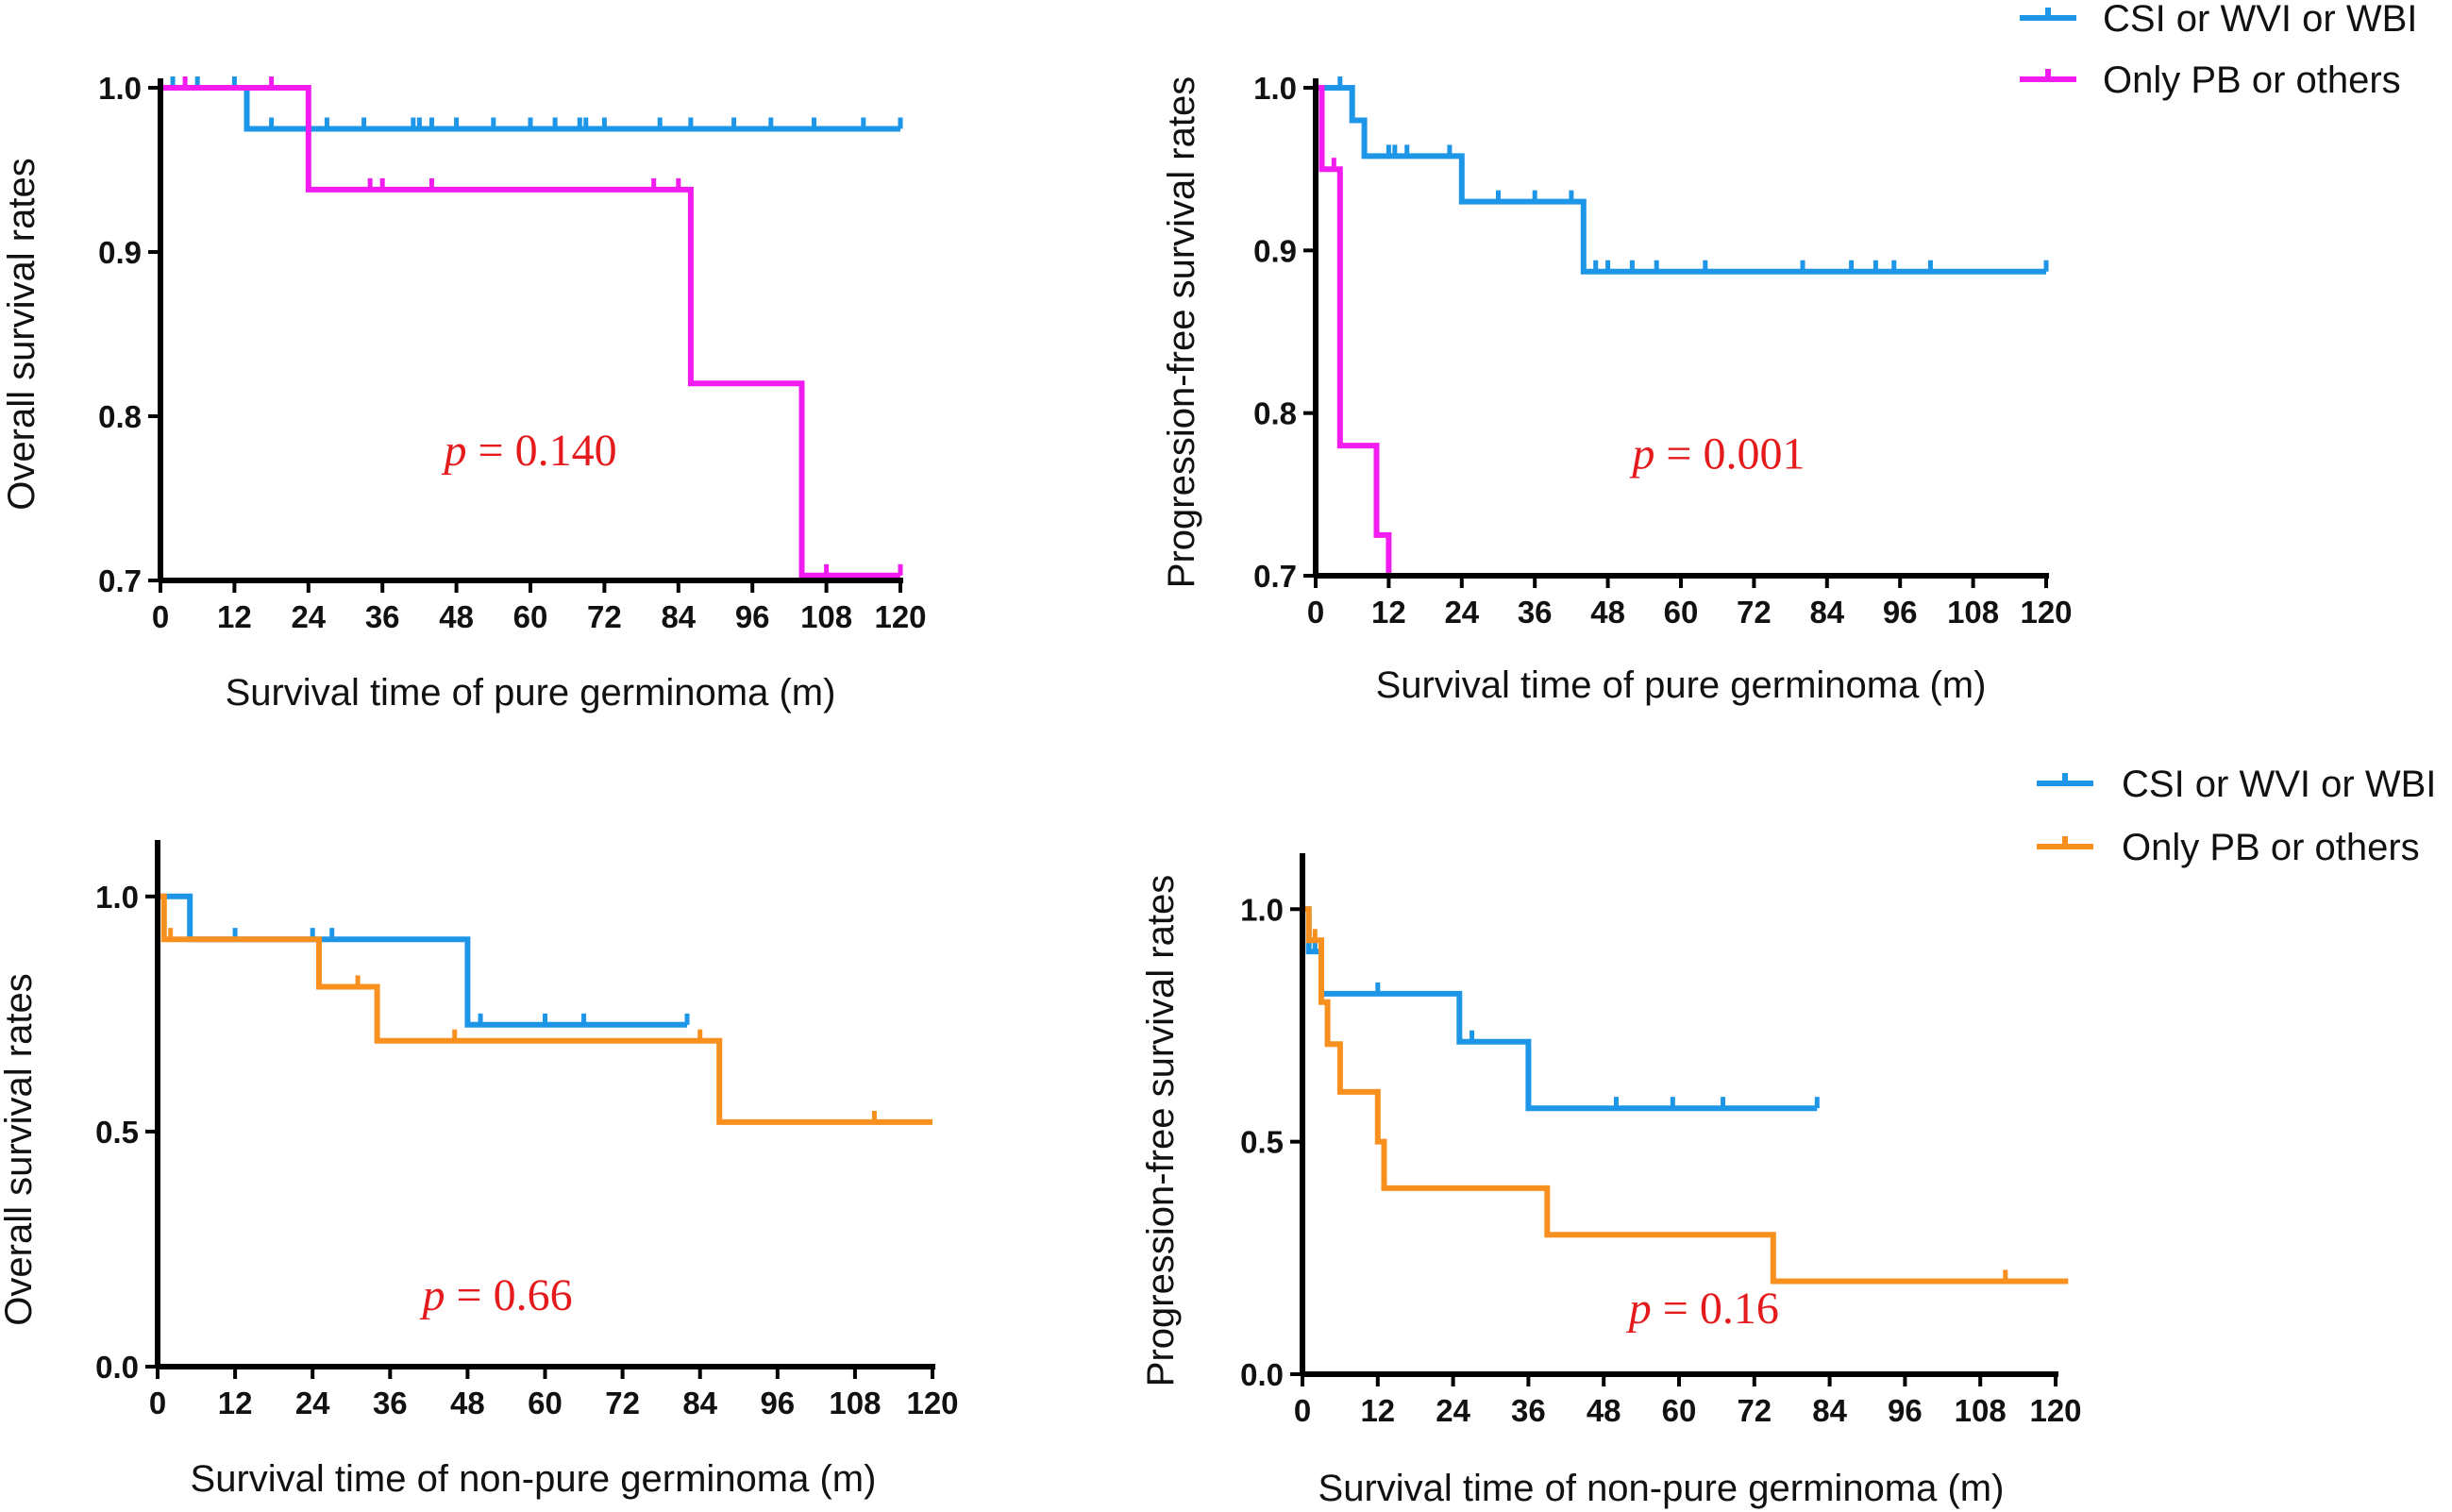  What do you see at coordinates (509, 1295) in the screenshot?
I see `p-value-number: = 0.66` at bounding box center [509, 1295].